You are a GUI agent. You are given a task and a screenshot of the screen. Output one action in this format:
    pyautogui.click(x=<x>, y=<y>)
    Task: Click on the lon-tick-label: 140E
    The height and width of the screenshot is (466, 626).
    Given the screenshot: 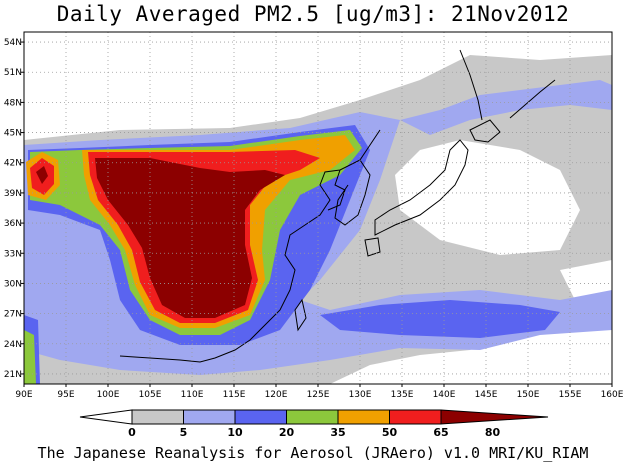 What is the action you would take?
    pyautogui.click(x=444, y=395)
    